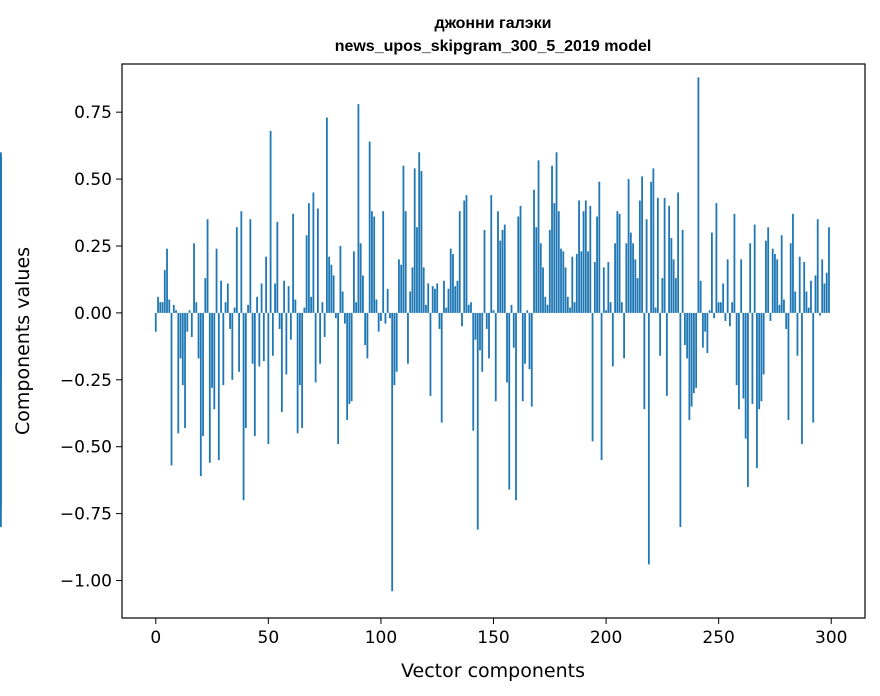 The height and width of the screenshot is (696, 880). I want to click on chart-subtitle: news_upos_skipgram_300_5_2019 model, so click(493, 46).